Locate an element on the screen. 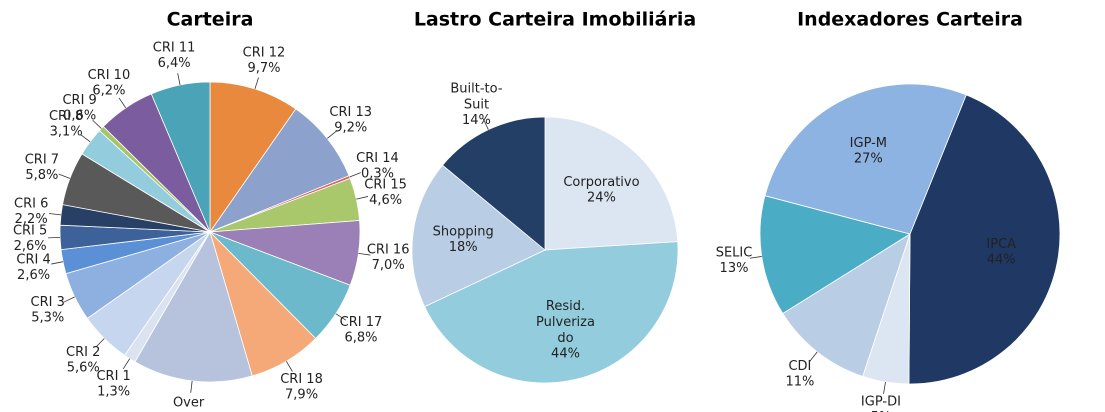 The width and height of the screenshot is (1105, 412). slice-label: Resid. Pulveriza do is located at coordinates (565, 321).